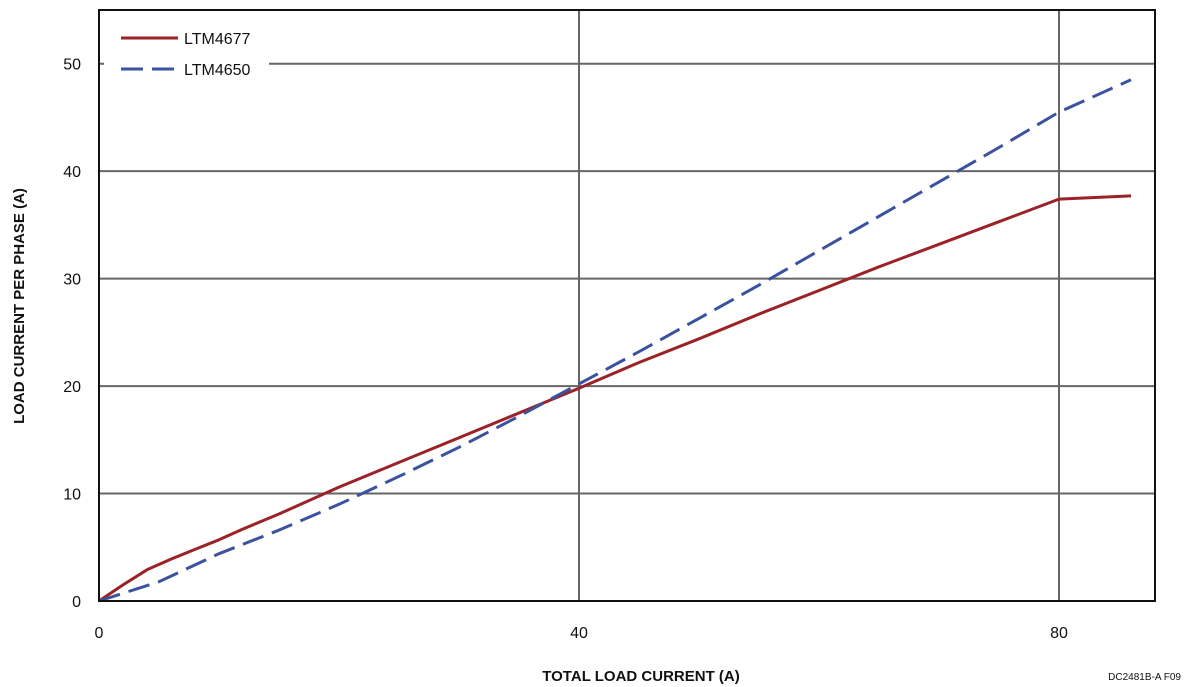 Image resolution: width=1184 pixels, height=687 pixels. Describe the element at coordinates (19, 306) in the screenshot. I see `y-axis-title: LOAD CURRENT PER PHASE (A)` at that location.